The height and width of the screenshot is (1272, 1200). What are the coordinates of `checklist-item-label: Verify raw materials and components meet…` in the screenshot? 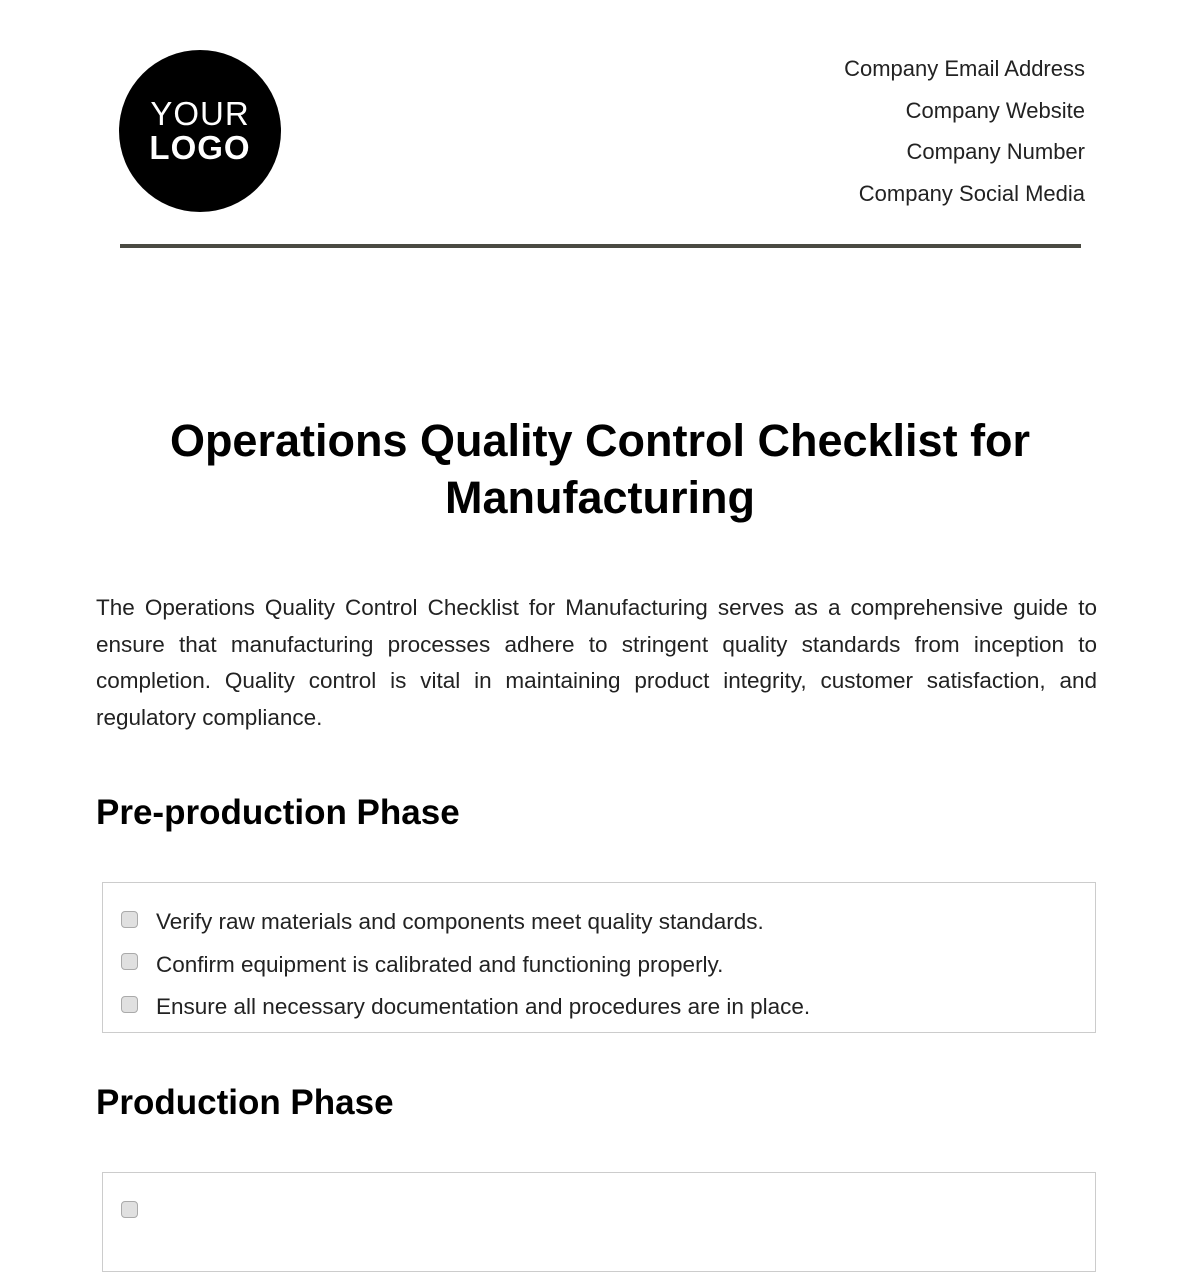 It's located at (460, 922).